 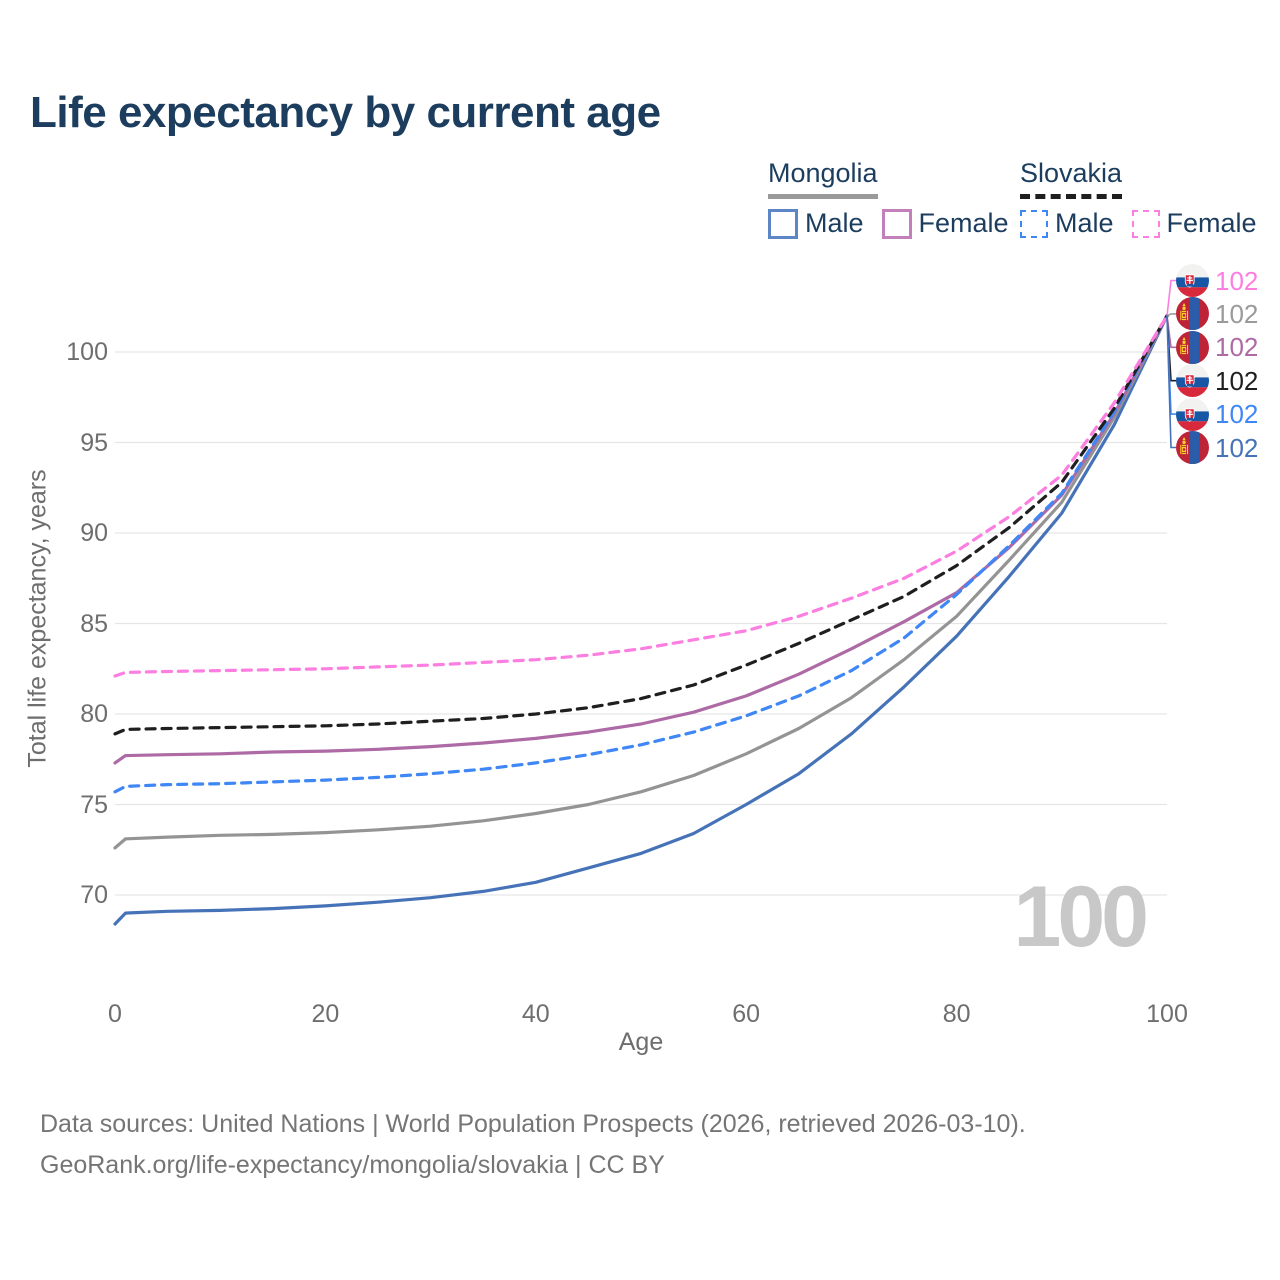 What do you see at coordinates (1071, 178) in the screenshot?
I see `legend-header-slovakia: Slovakia` at bounding box center [1071, 178].